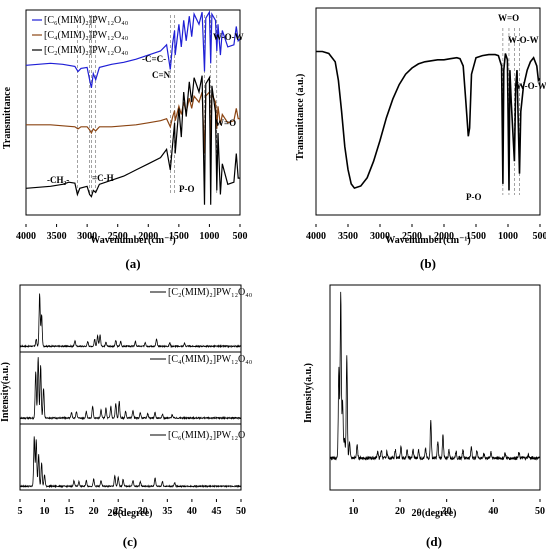 The width and height of the screenshot is (546, 550). I want to click on panel-a-tick-label-3500: 3500, so click(57, 236).